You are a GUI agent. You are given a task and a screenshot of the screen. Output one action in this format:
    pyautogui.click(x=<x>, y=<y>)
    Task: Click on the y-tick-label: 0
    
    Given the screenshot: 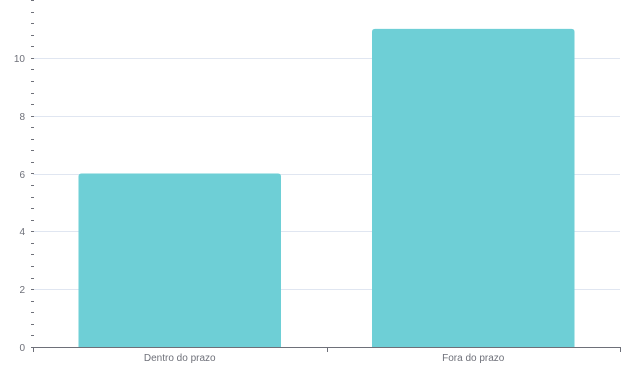 What is the action you would take?
    pyautogui.click(x=22, y=348)
    